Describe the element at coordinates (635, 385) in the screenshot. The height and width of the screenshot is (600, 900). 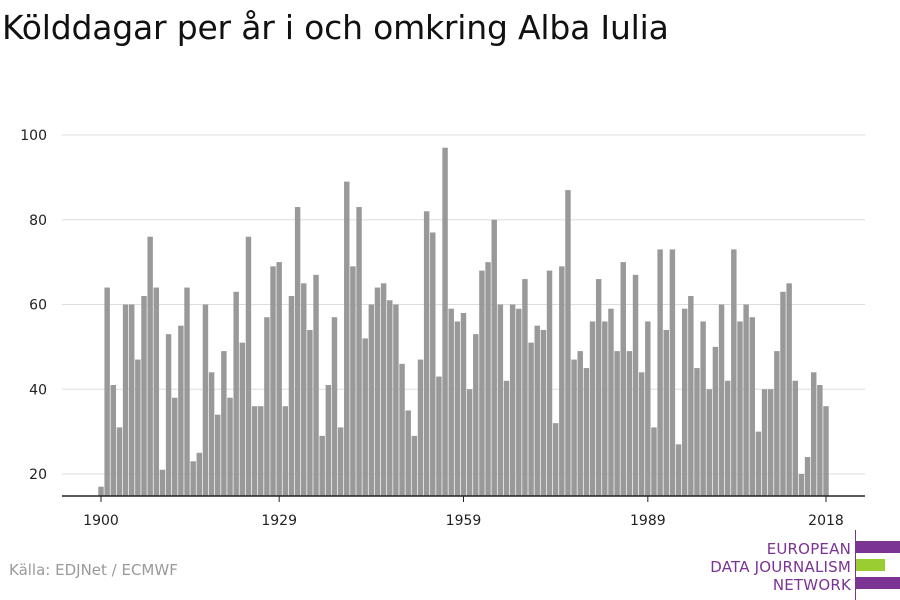
I see `bar-1987` at that location.